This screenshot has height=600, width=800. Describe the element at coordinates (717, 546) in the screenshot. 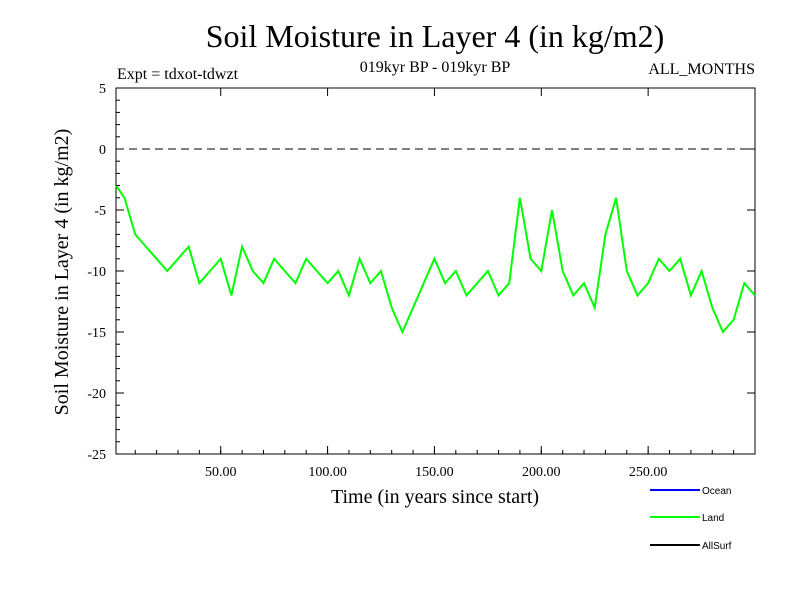

I see `legend-label-allsurf: AllSurf` at that location.